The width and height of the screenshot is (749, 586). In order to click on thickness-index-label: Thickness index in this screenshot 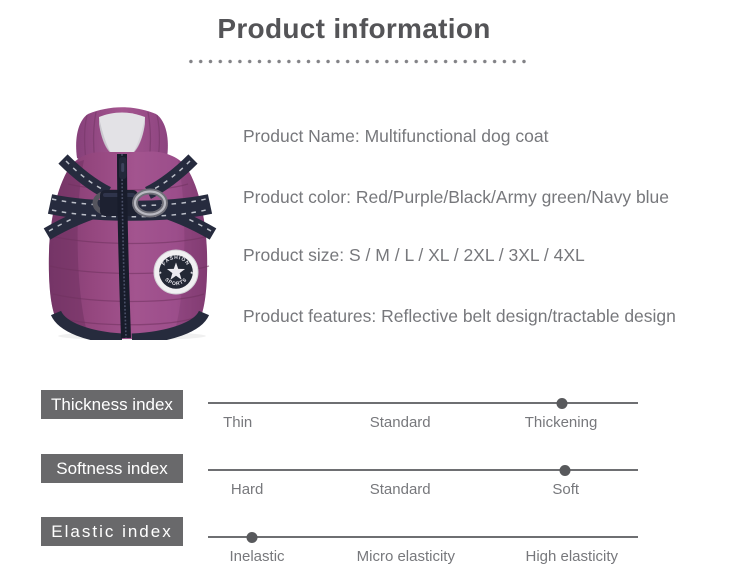, I will do `click(112, 404)`.